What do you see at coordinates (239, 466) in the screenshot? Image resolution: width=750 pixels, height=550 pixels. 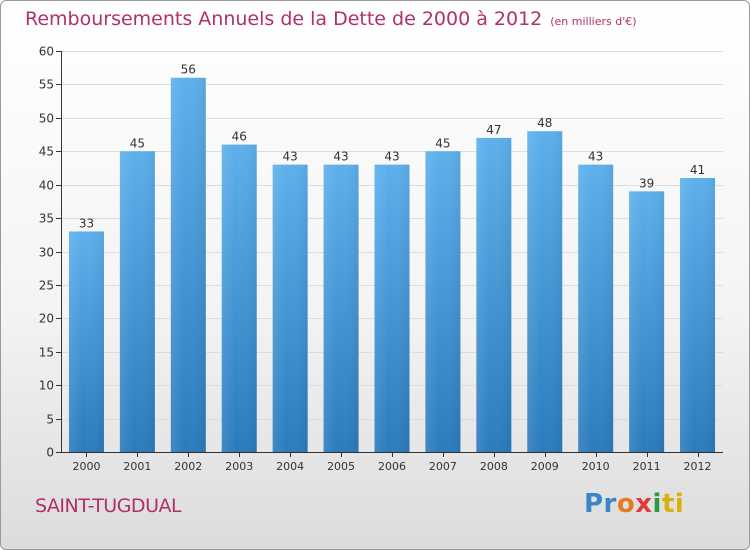 I see `x-tick-label: 2003` at bounding box center [239, 466].